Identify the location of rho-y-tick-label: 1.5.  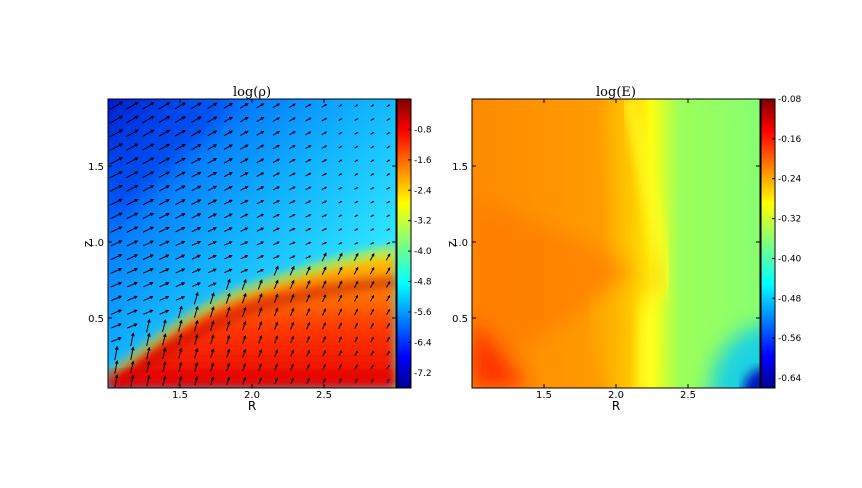
(96, 167).